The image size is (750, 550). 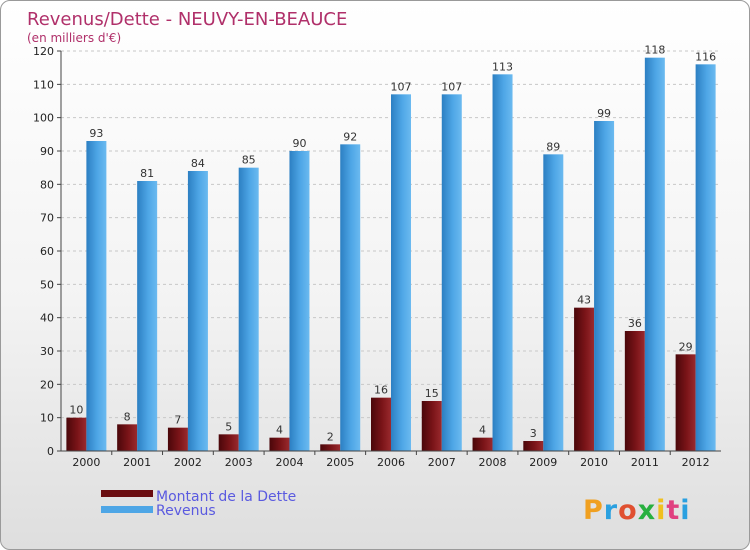 I want to click on y-tick-label: 70, so click(x=47, y=218).